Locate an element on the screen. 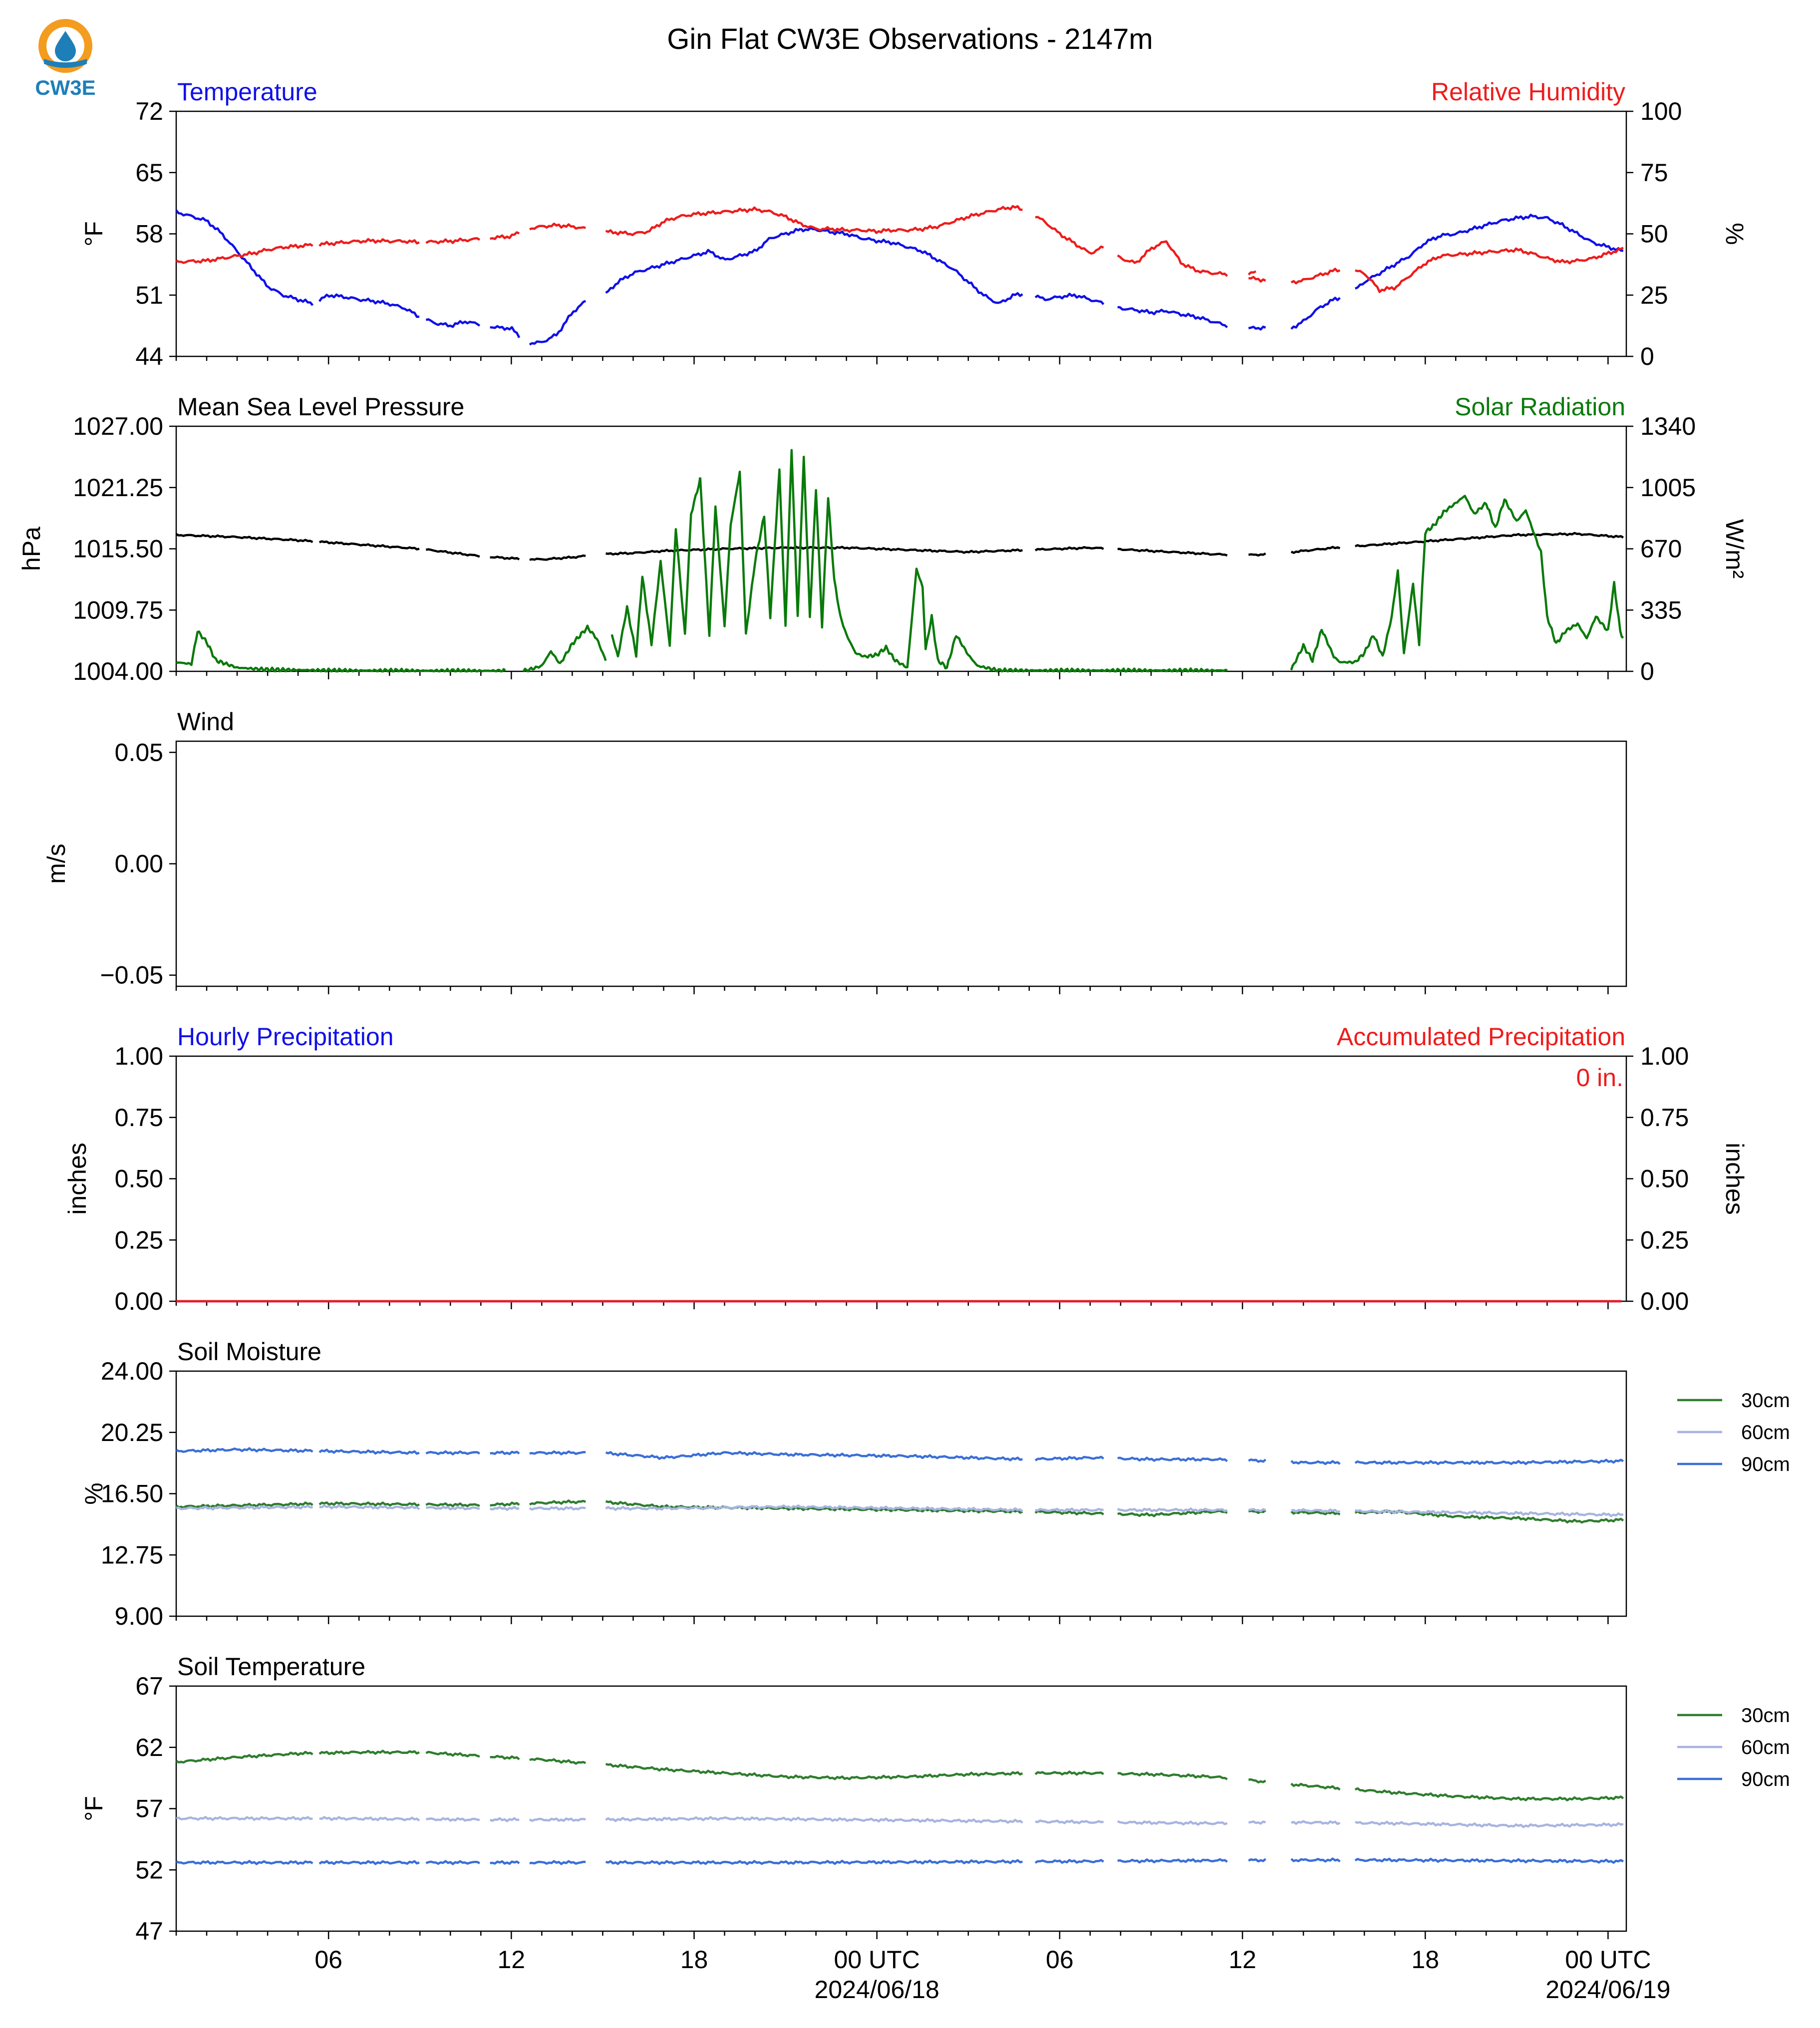  y-tick-label-right: 0.75 is located at coordinates (1664, 1118).